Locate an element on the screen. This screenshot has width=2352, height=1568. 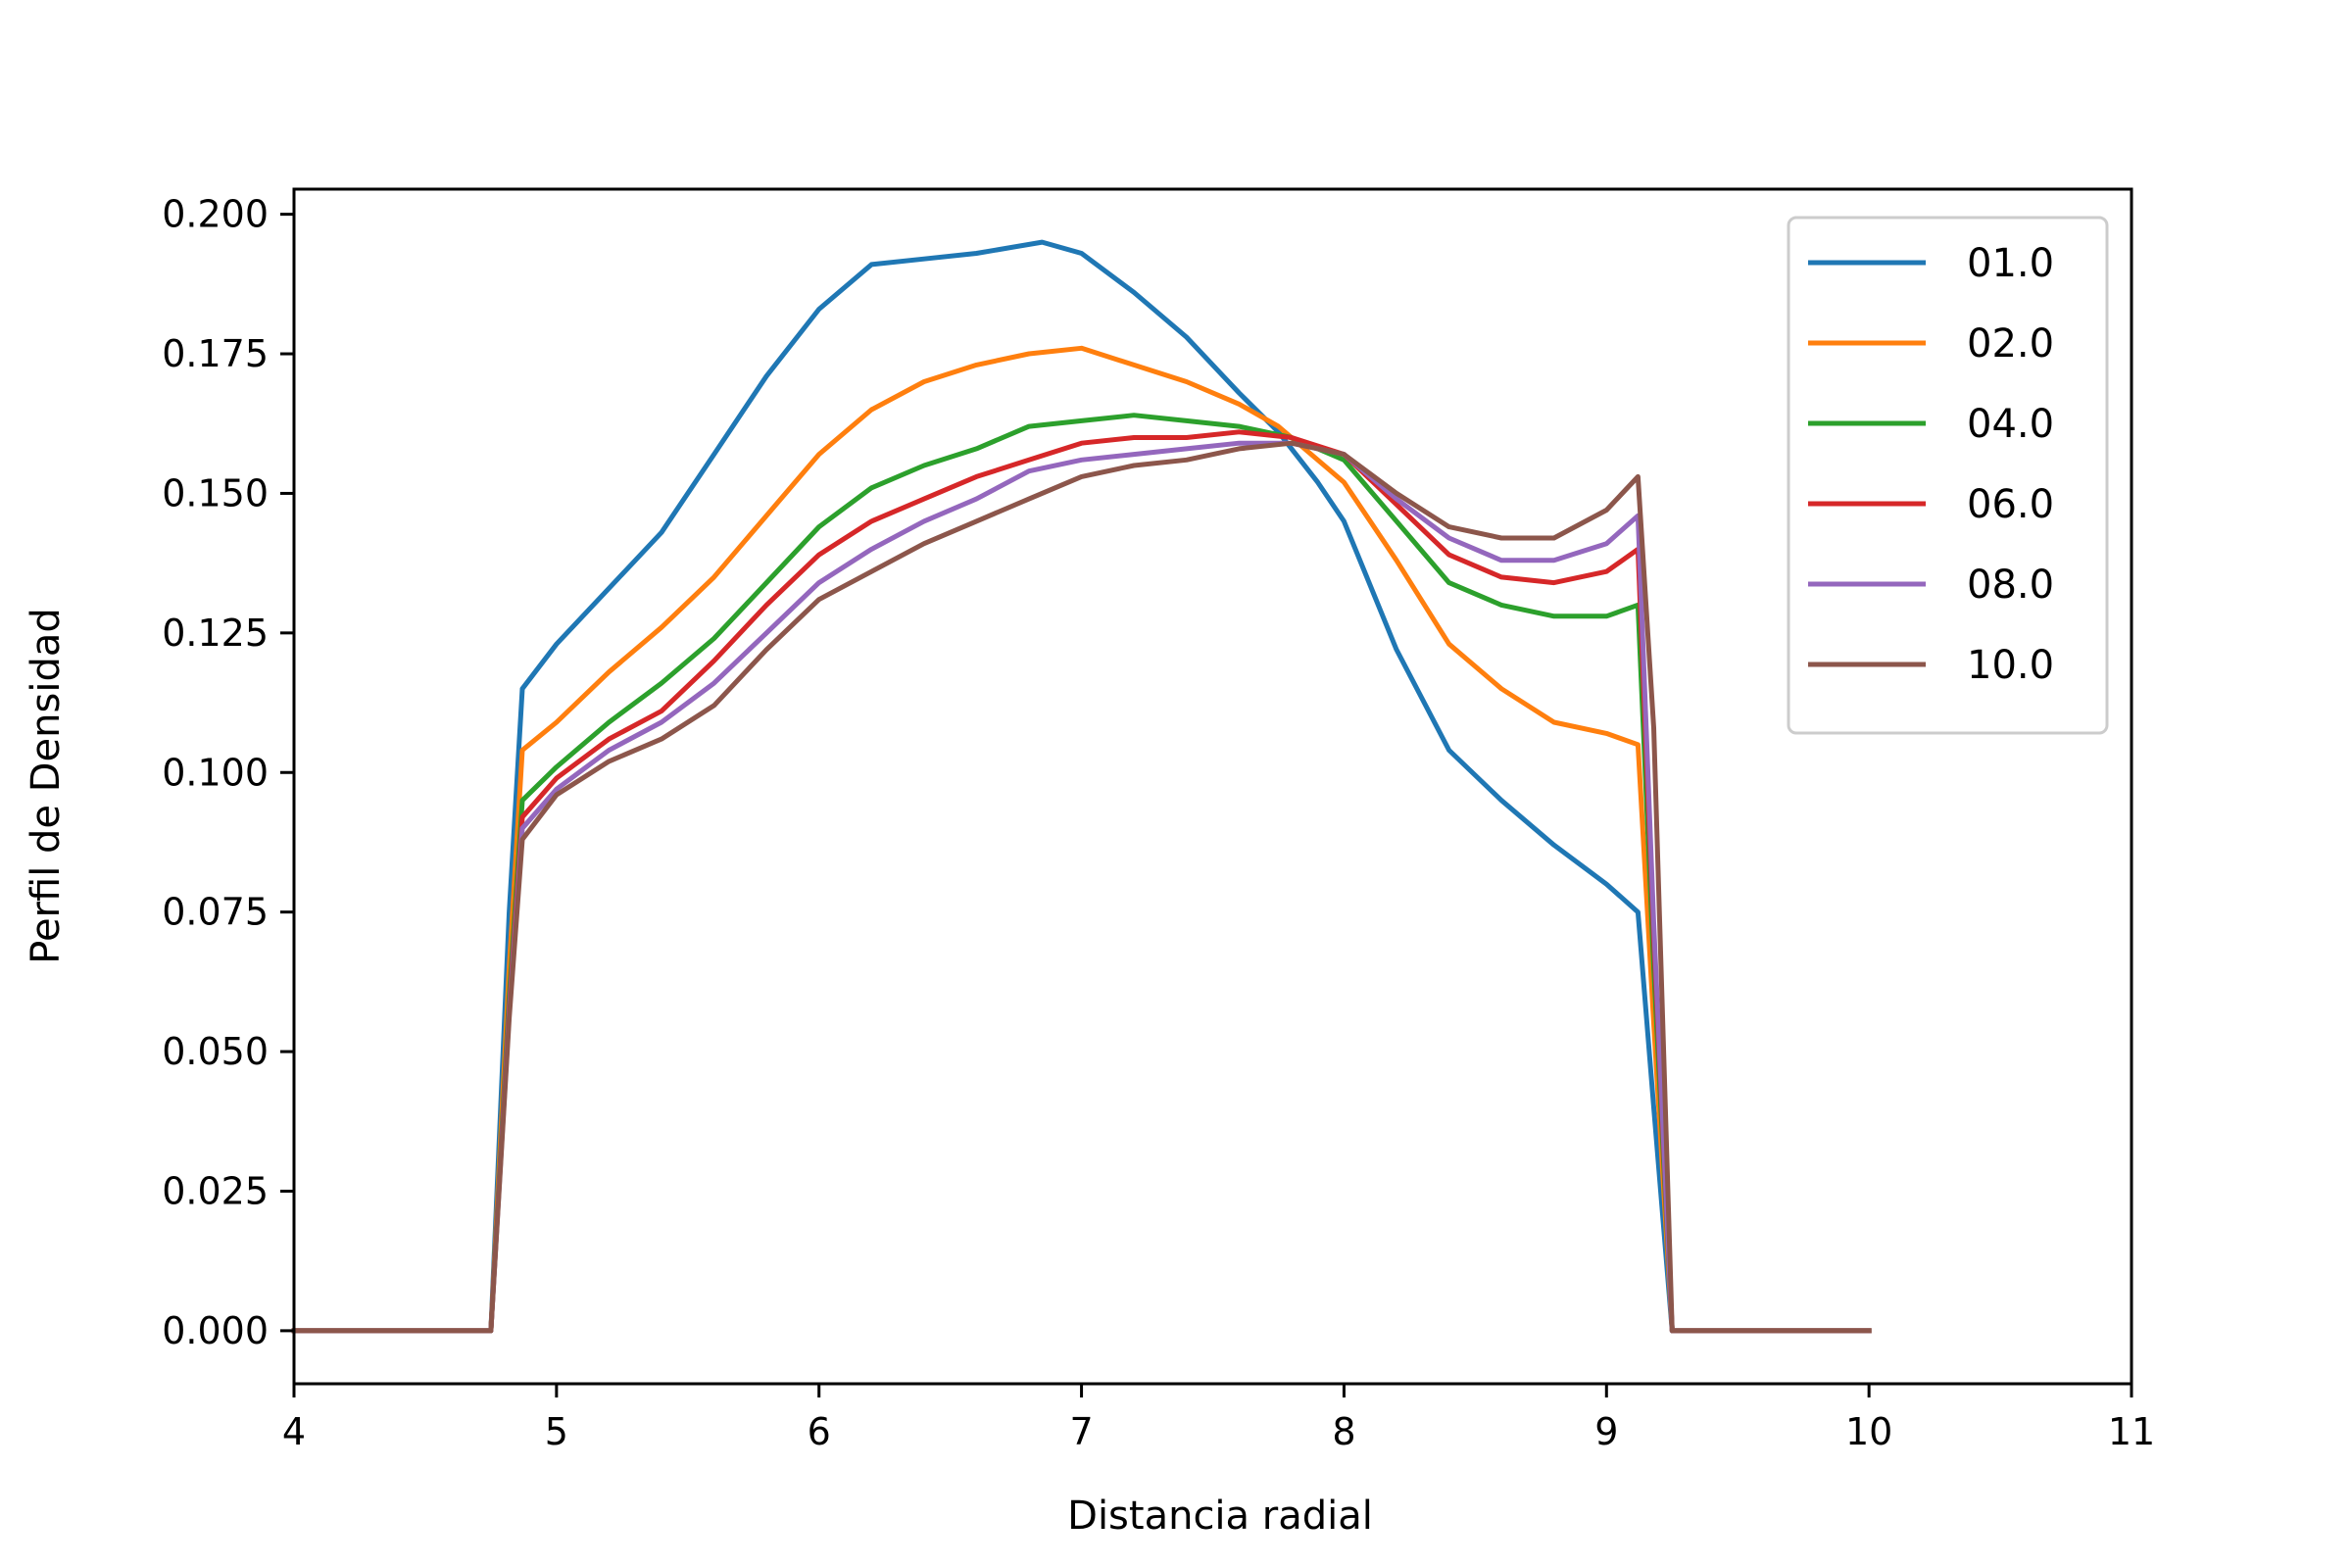
y-tick-label: 0.050 is located at coordinates (215, 1051).